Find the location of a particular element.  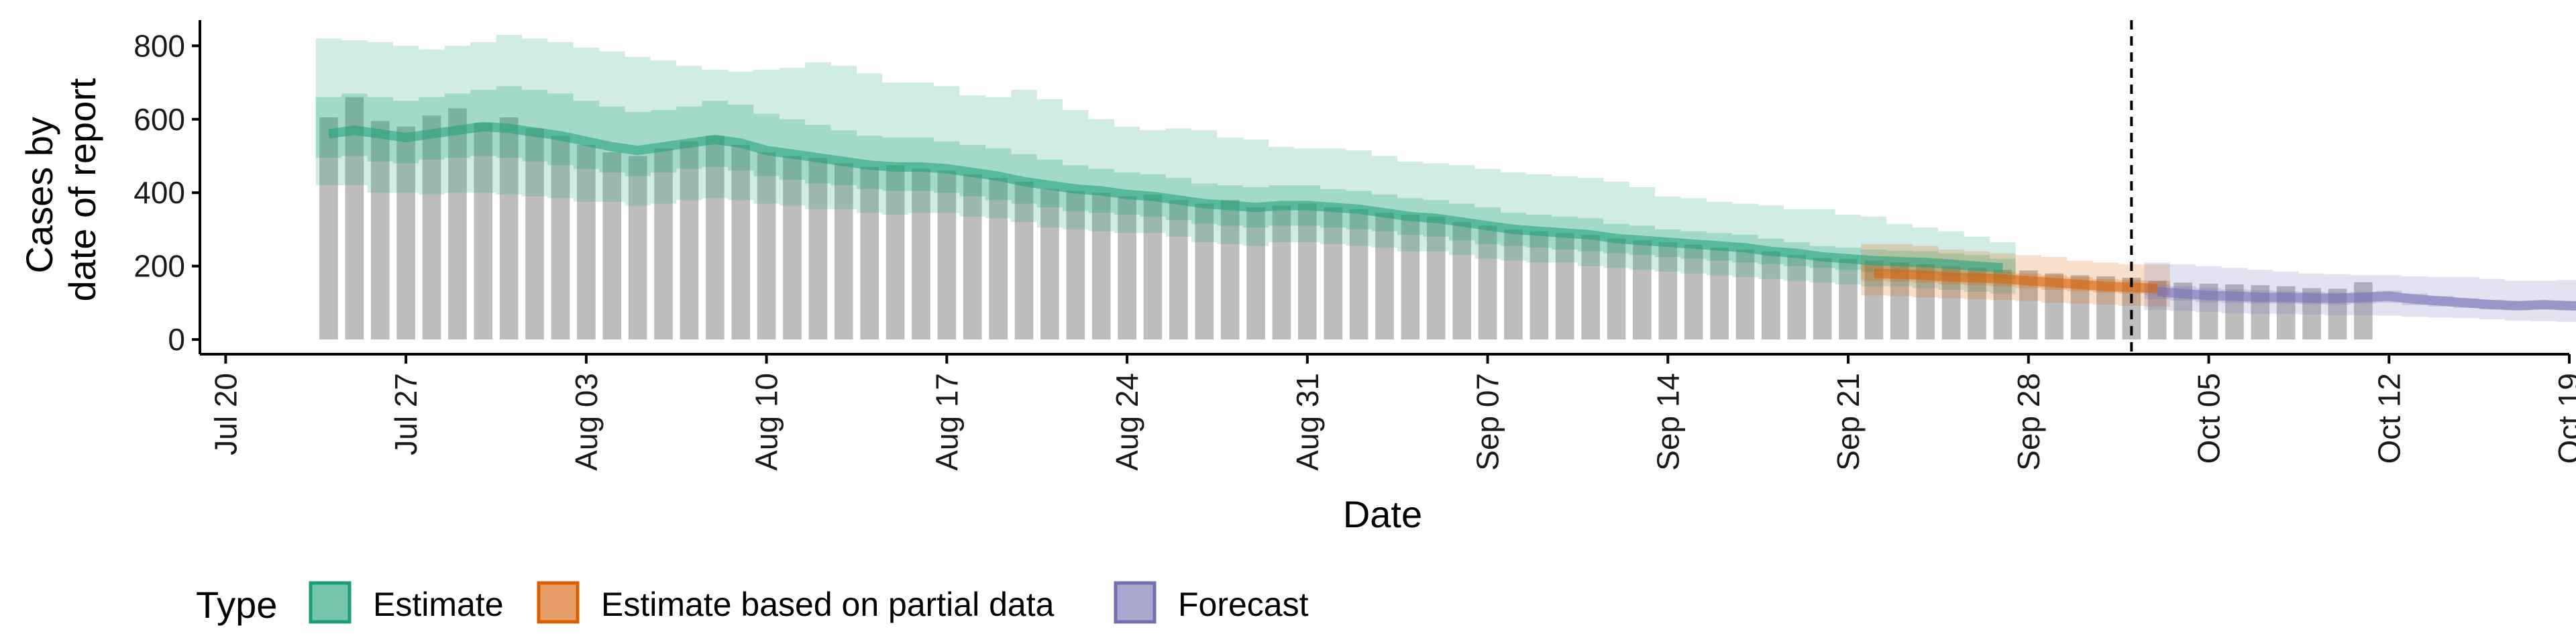

x-tick-label: Aug 24 is located at coordinates (1127, 422).